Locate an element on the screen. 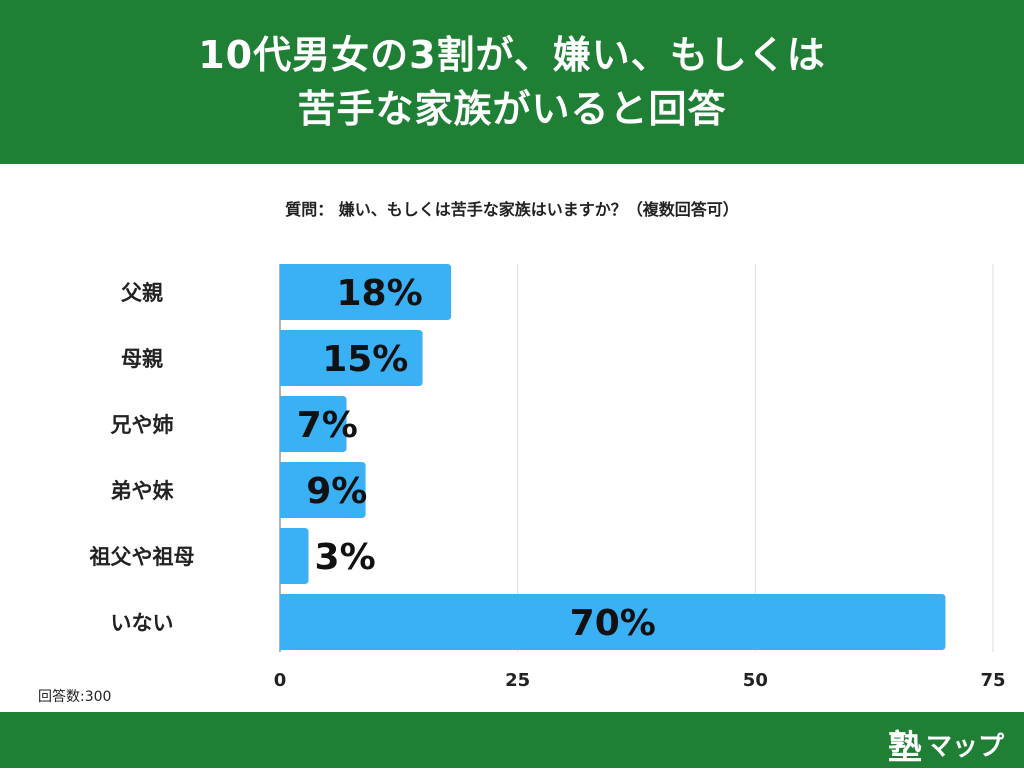 The height and width of the screenshot is (769, 1024). logo-kana: マップ is located at coordinates (964, 747).